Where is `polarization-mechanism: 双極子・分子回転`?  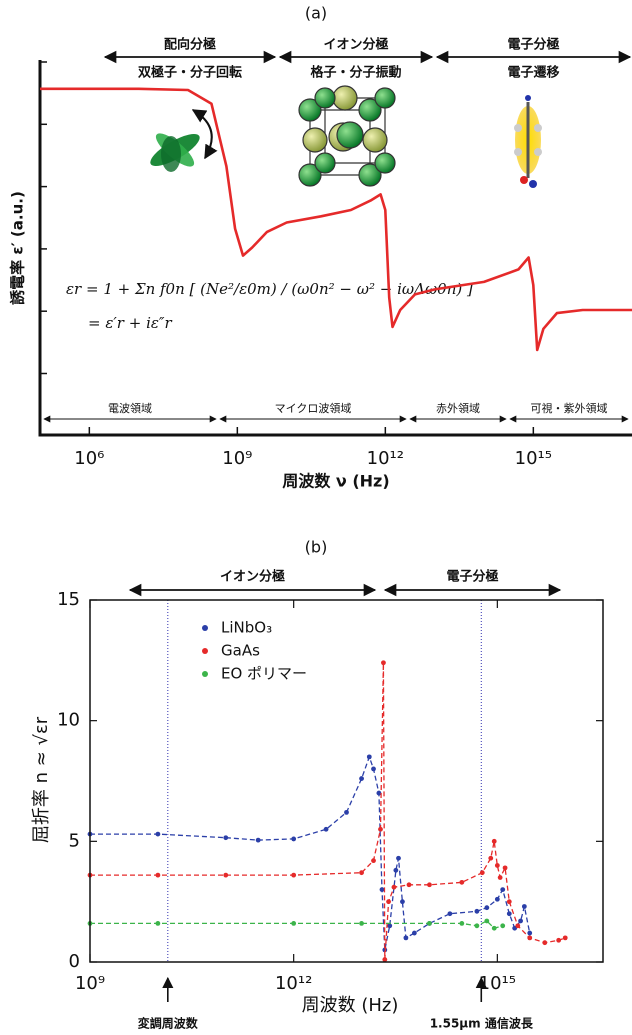 polarization-mechanism: 双極子・分子回転 is located at coordinates (190, 73).